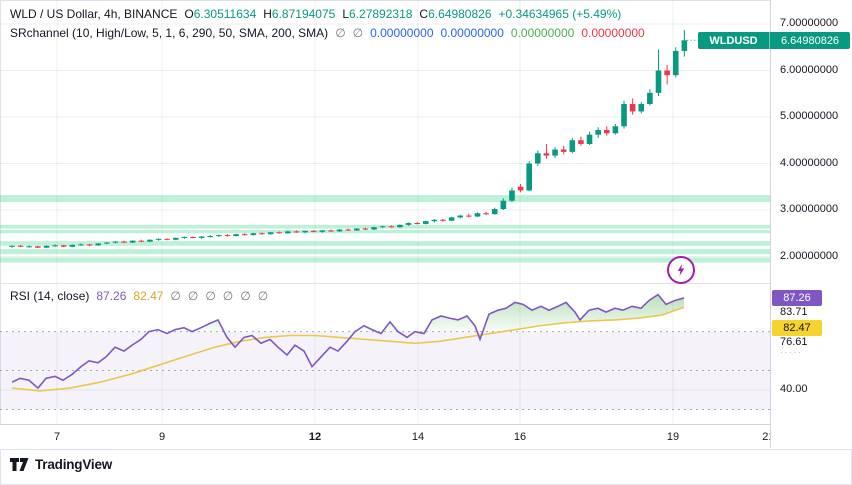  Describe the element at coordinates (418, 437) in the screenshot. I see `time-axis-label: 14` at that location.